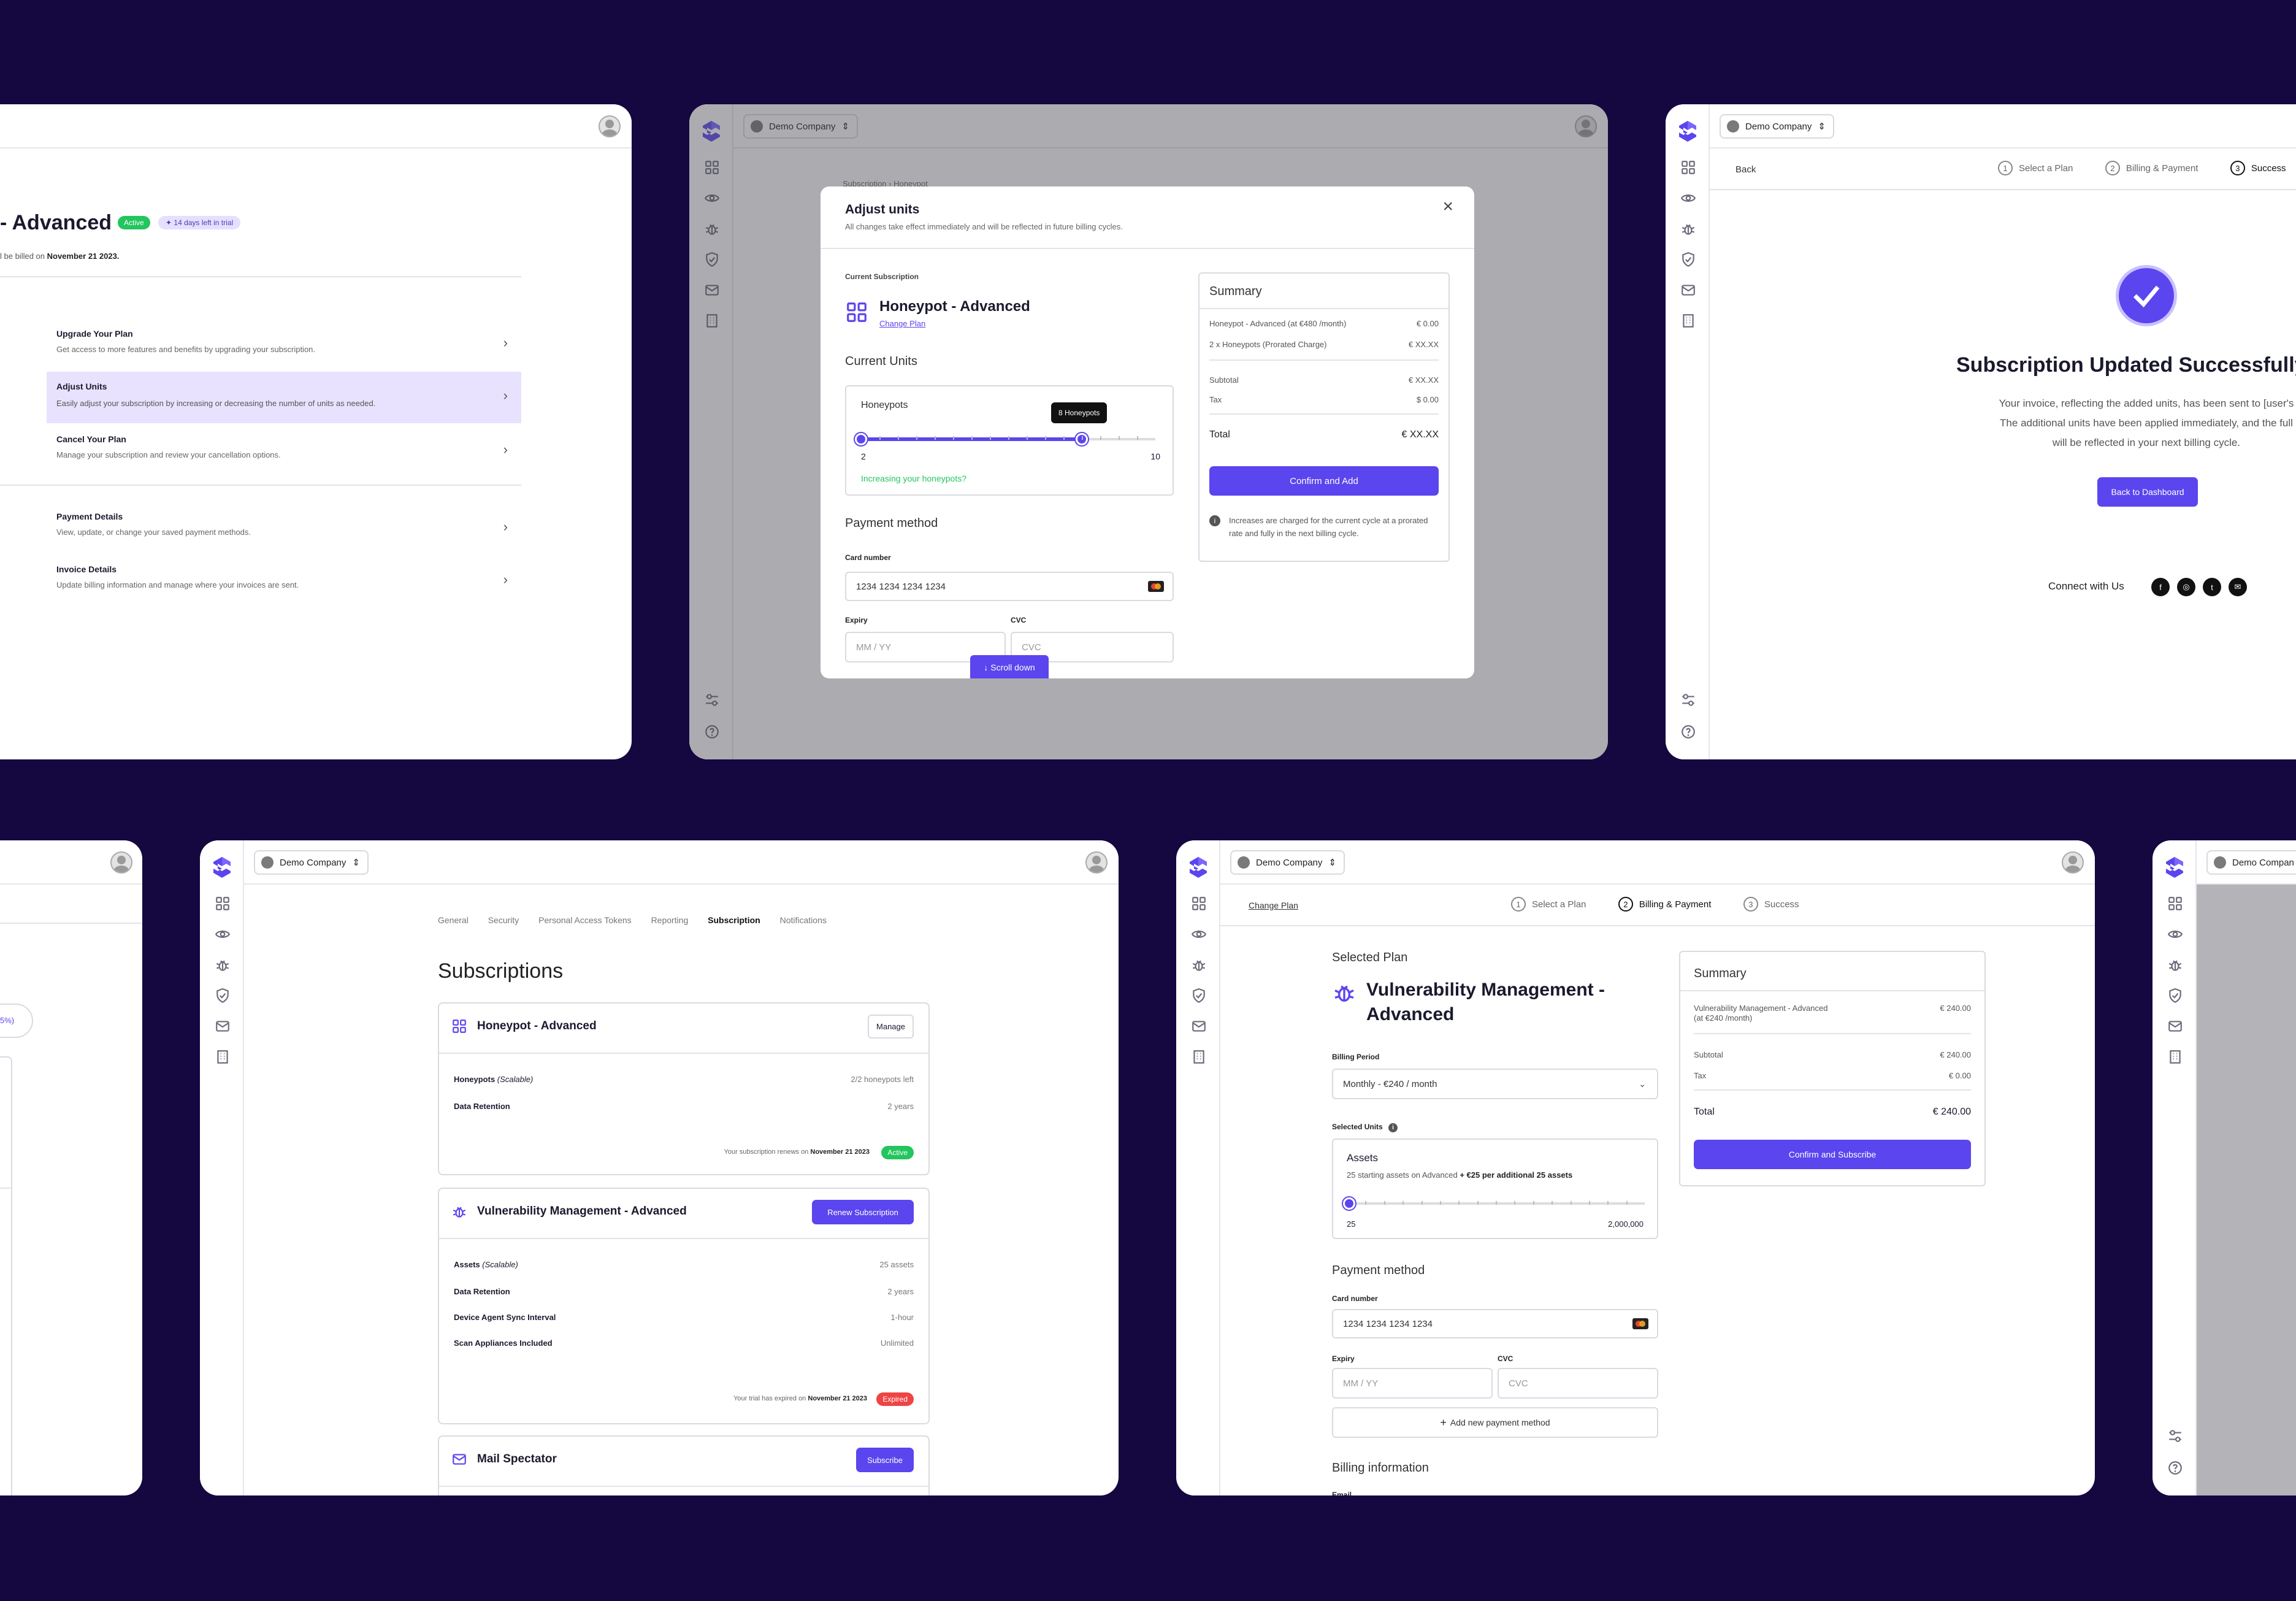 The width and height of the screenshot is (2296, 1601). I want to click on info-icon: i, so click(1393, 1127).